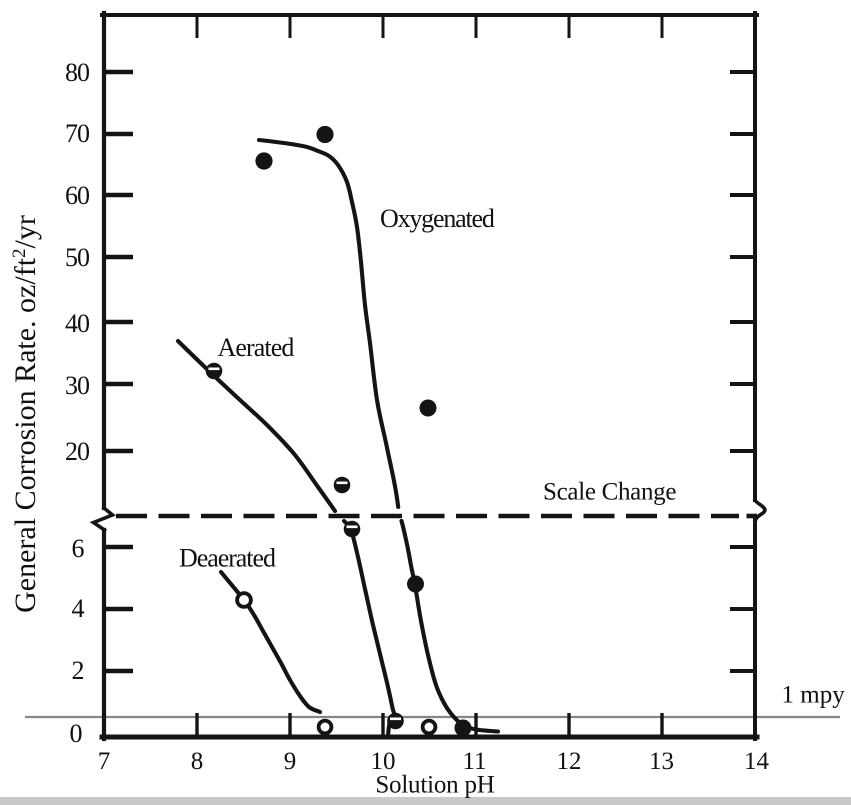 The width and height of the screenshot is (851, 805). Describe the element at coordinates (383, 761) in the screenshot. I see `svg-text: 10` at that location.